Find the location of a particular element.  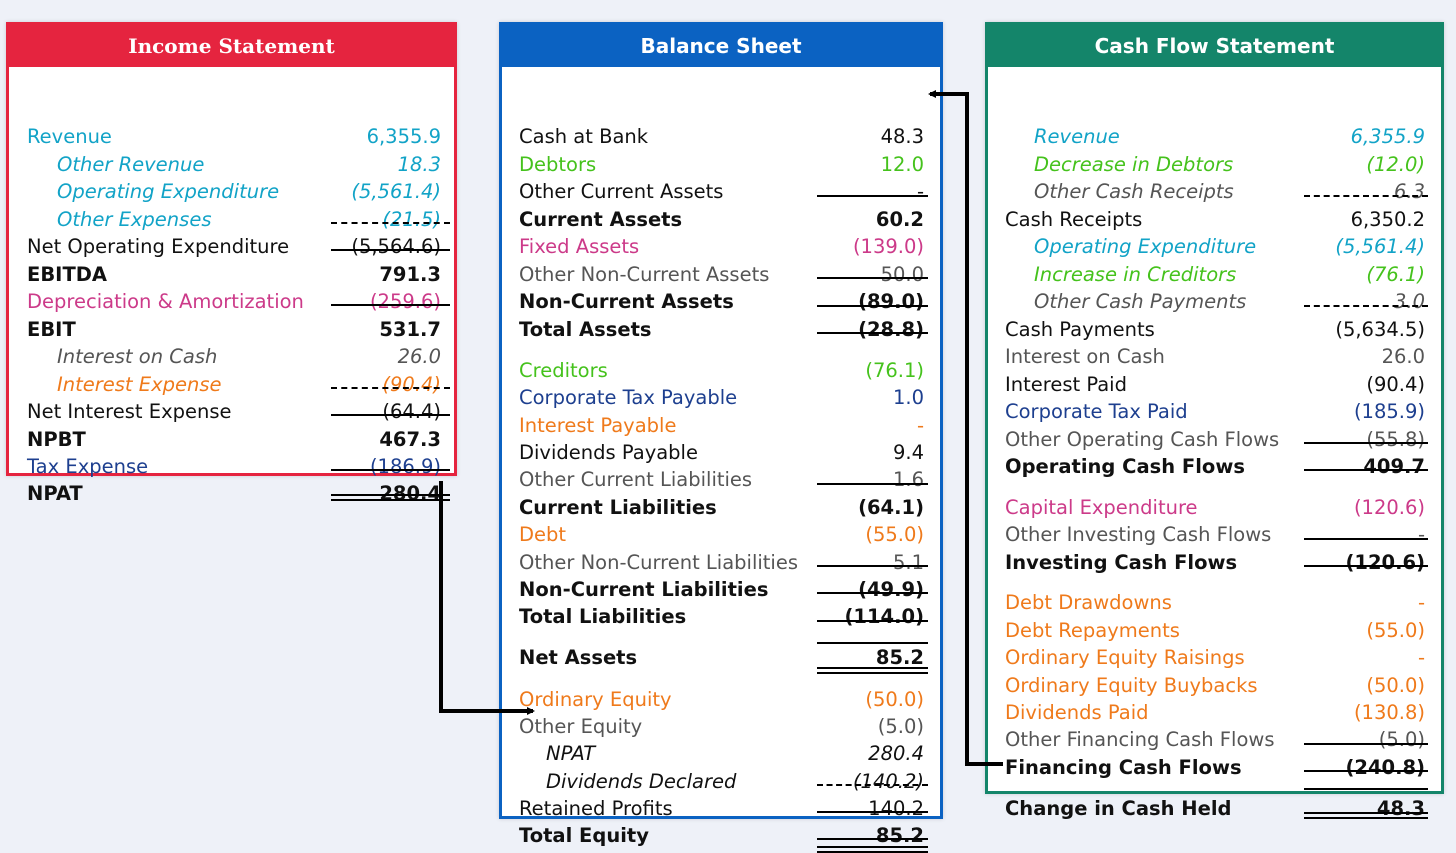

fixed-assets-value: (139.0) is located at coordinates (888, 246).